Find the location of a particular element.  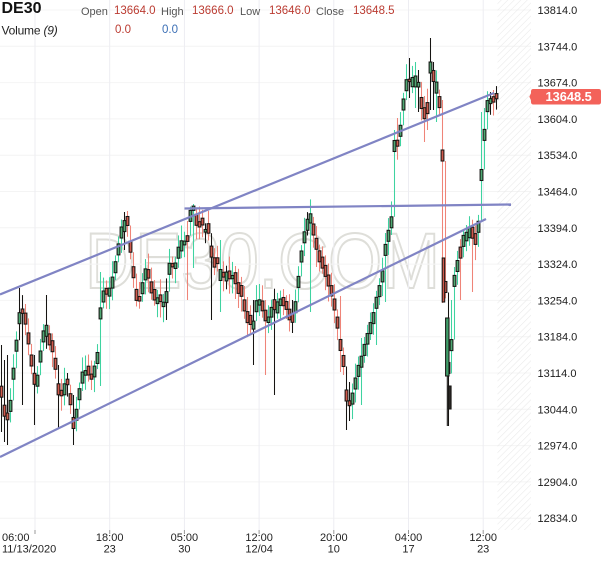

svg-text: 12834.0 is located at coordinates (558, 519).